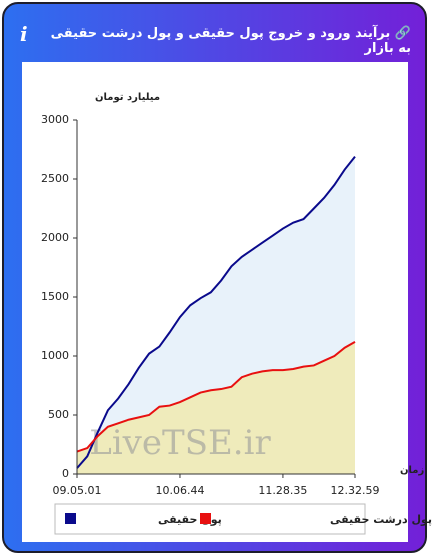 This screenshot has width=433, height=559. I want to click on y-tick-label: 500, so click(58, 414).